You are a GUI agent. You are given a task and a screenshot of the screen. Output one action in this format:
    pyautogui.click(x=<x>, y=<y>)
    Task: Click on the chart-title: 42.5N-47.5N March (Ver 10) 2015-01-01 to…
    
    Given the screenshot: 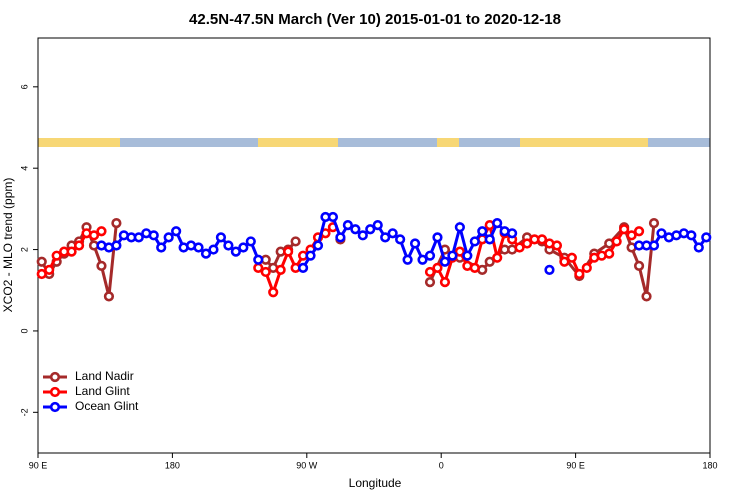 What is the action you would take?
    pyautogui.click(x=375, y=19)
    